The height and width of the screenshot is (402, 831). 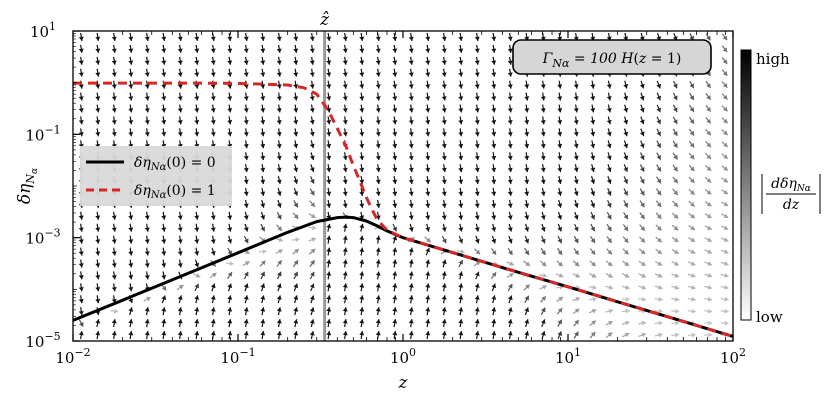 I want to click on z-hat-label: ẑ, so click(x=324, y=20).